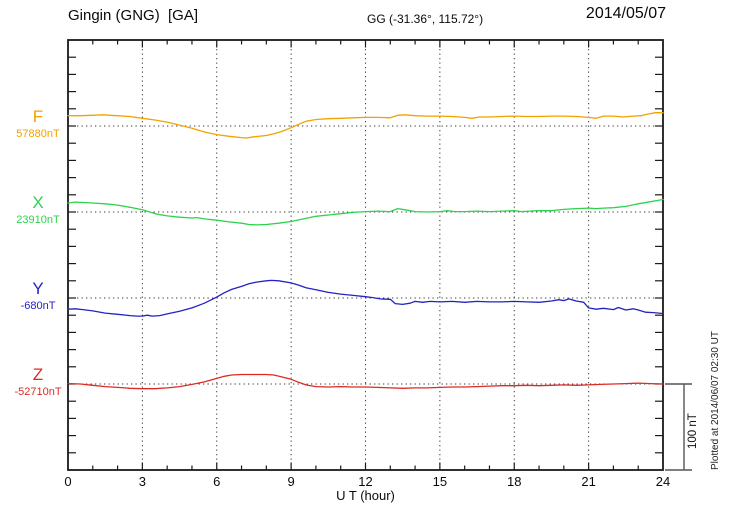 Image resolution: width=730 pixels, height=520 pixels. Describe the element at coordinates (365, 495) in the screenshot. I see `x-axis-title: U T (hour)` at that location.